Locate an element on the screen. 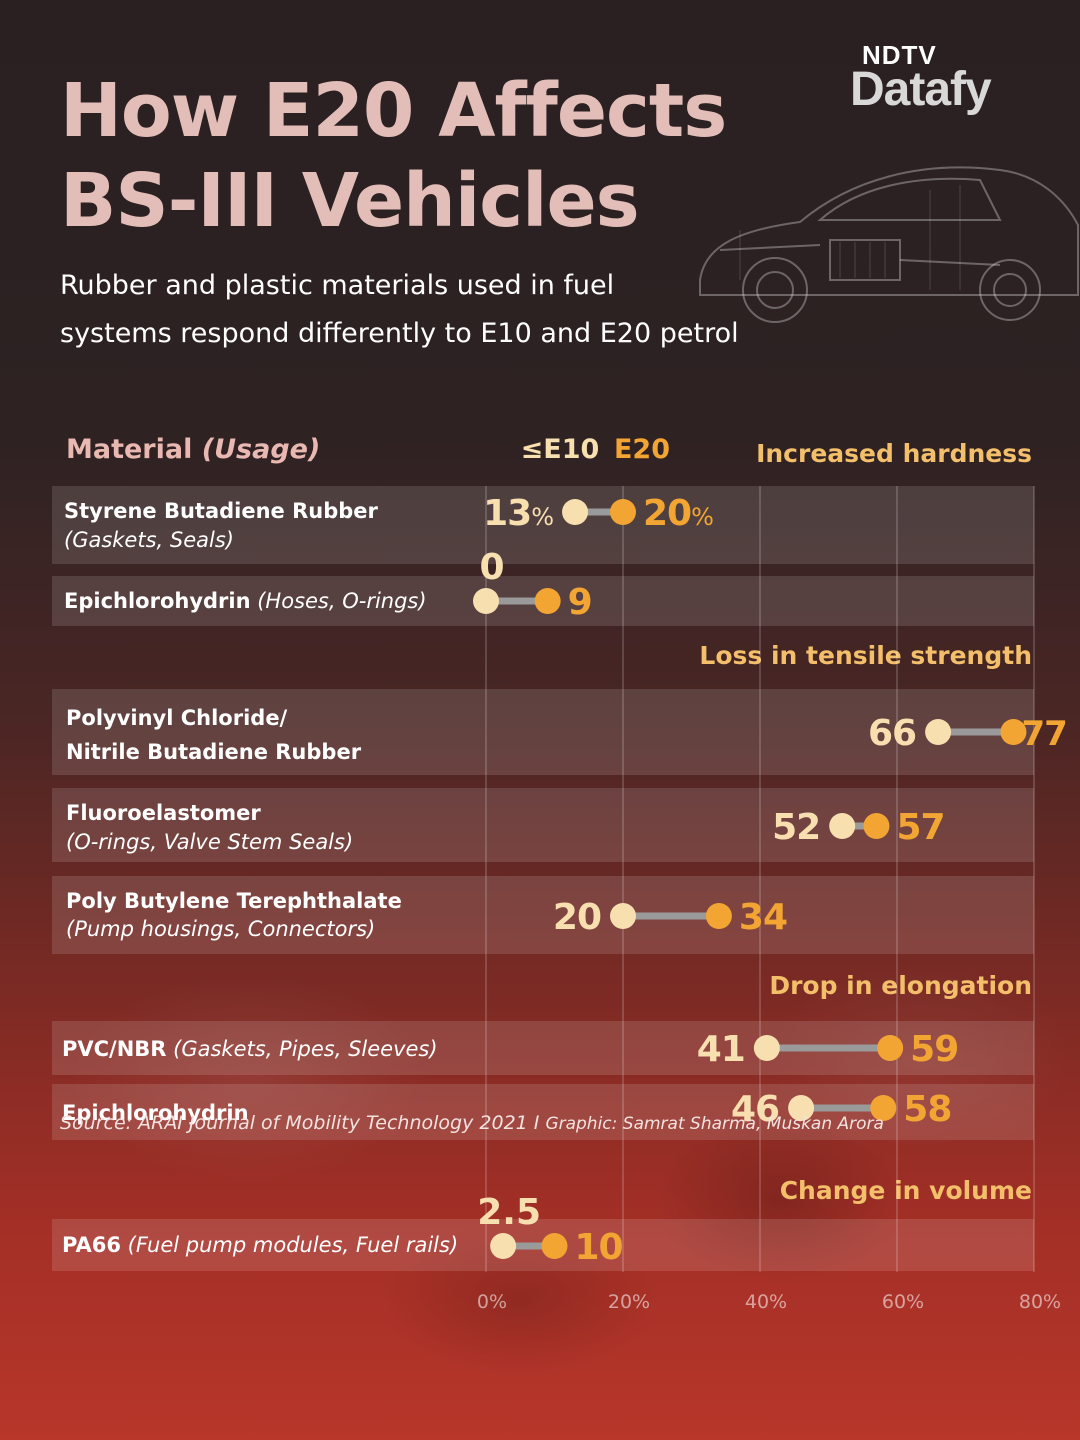  material-usage: (Gaskets, Seals) is located at coordinates (149, 540).